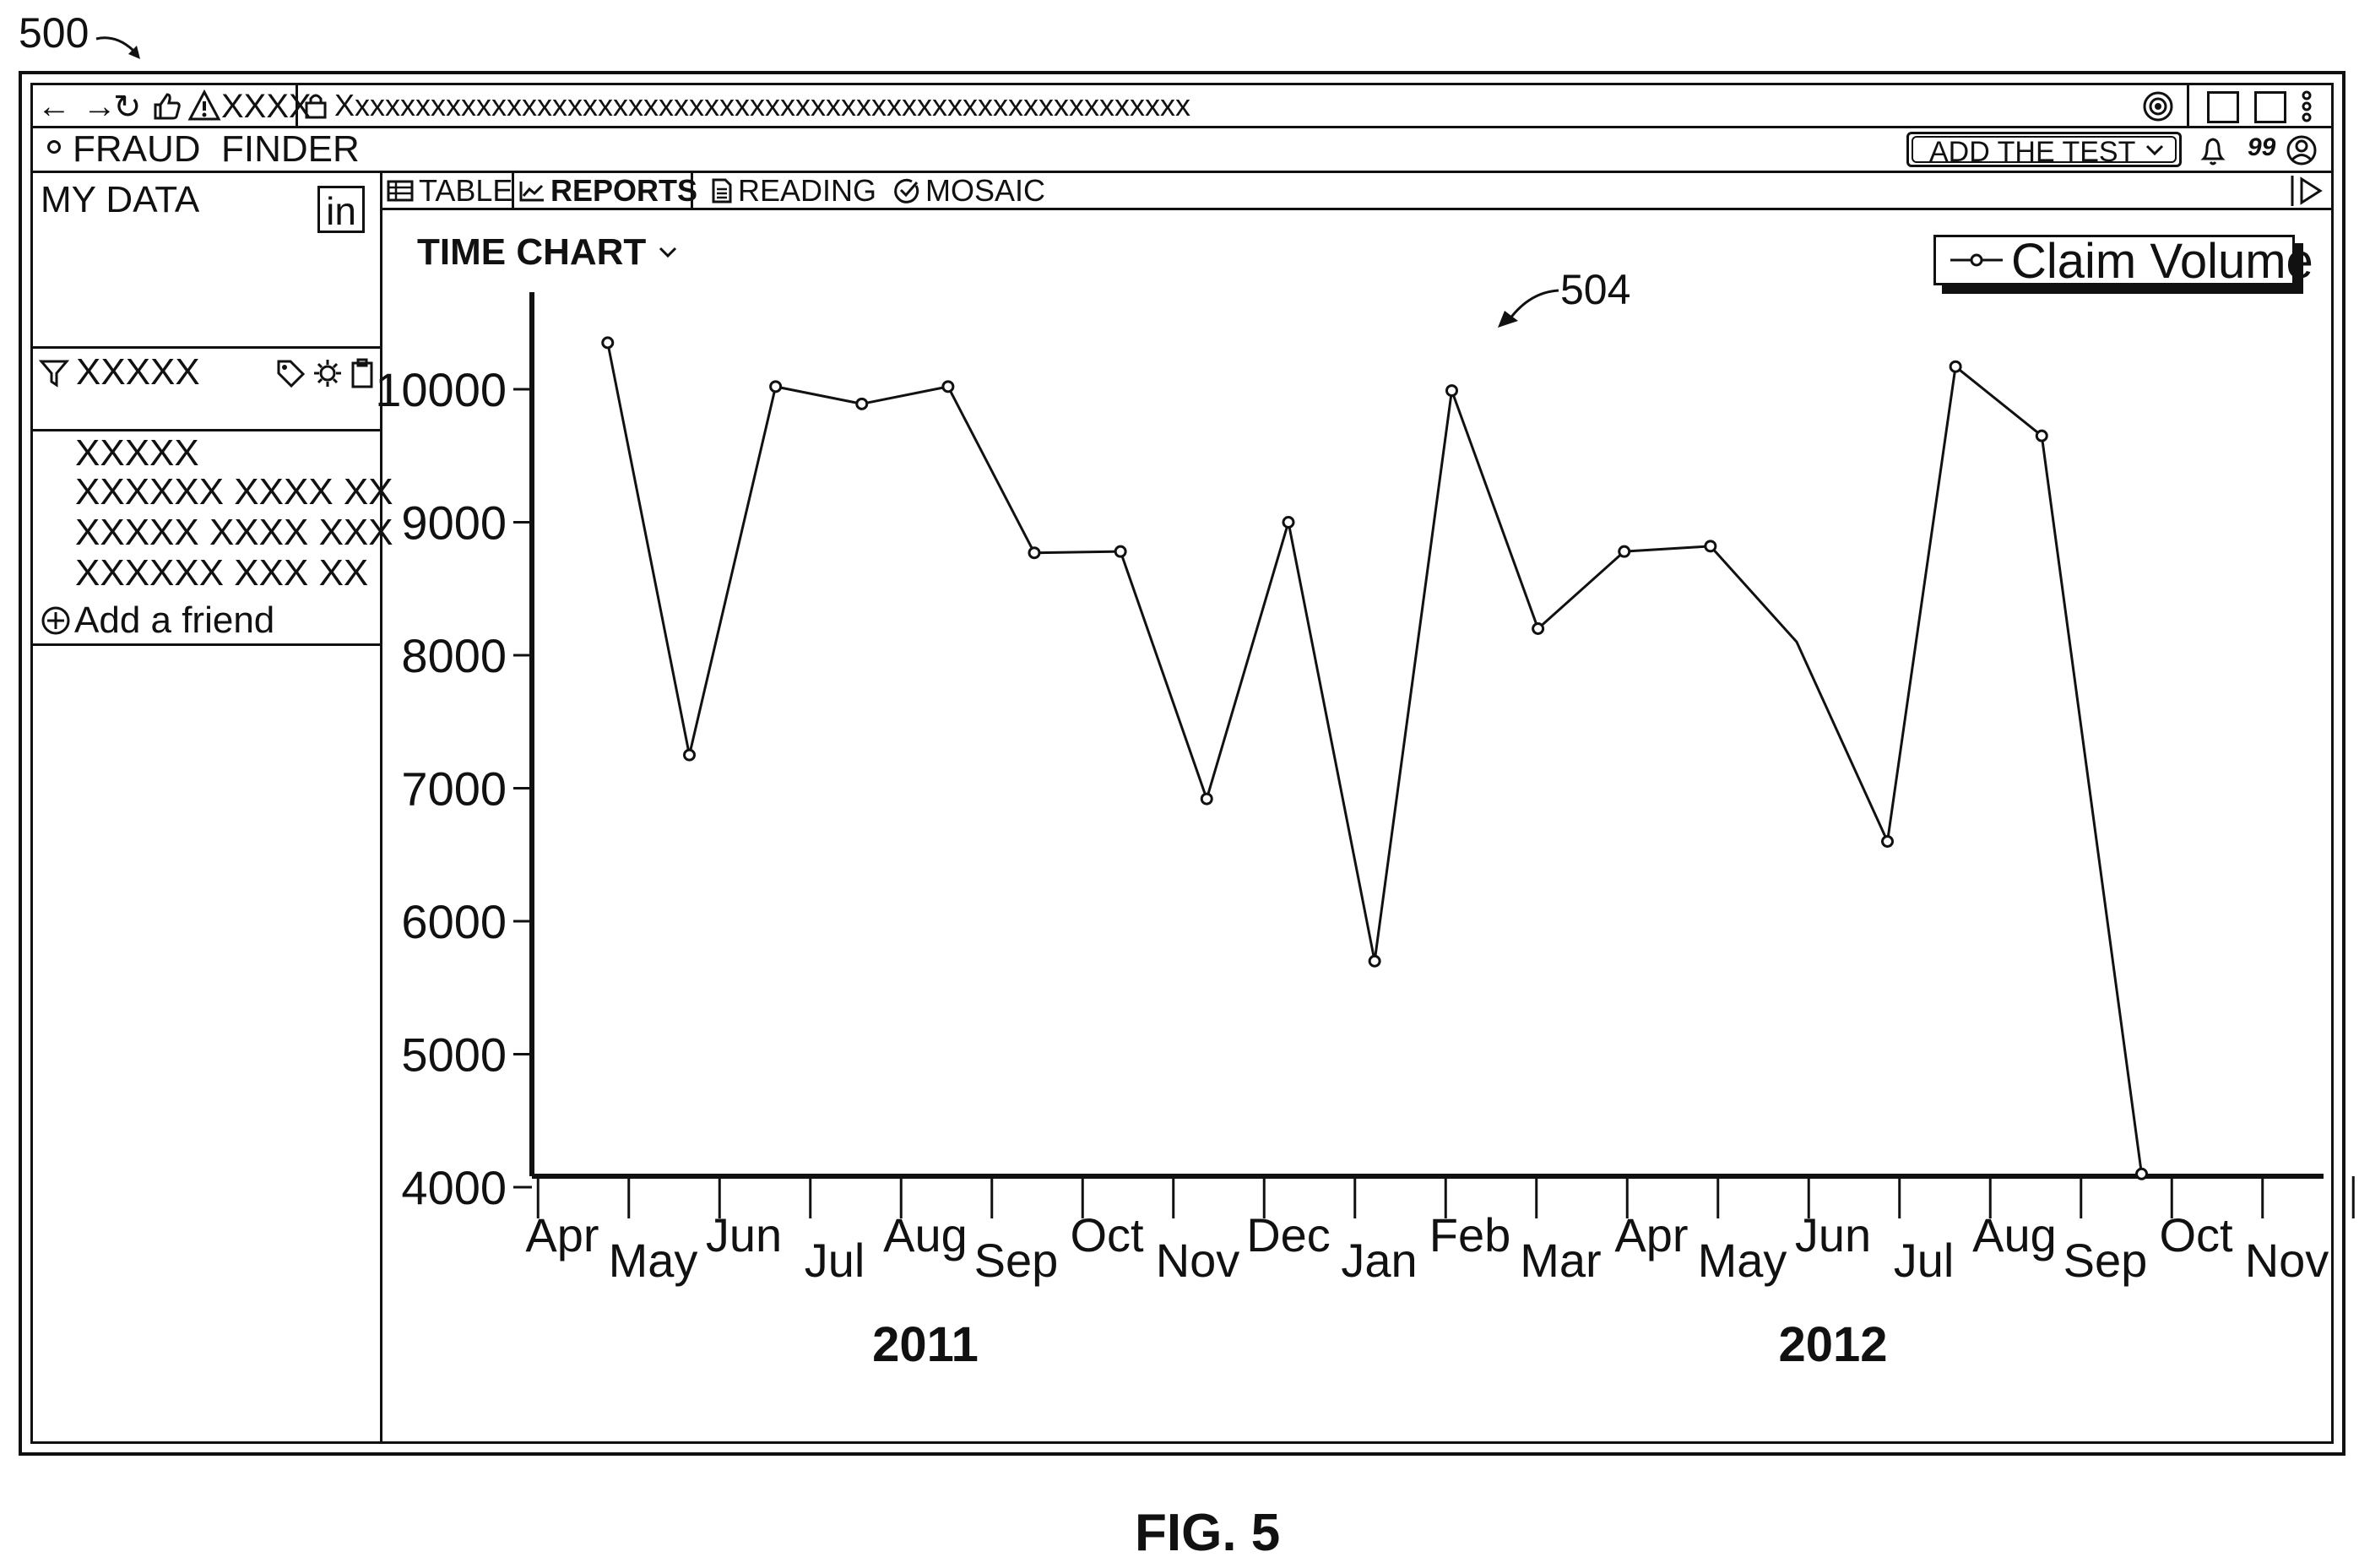 Image resolution: width=2359 pixels, height=1568 pixels. I want to click on line-chart-icon, so click(531, 192).